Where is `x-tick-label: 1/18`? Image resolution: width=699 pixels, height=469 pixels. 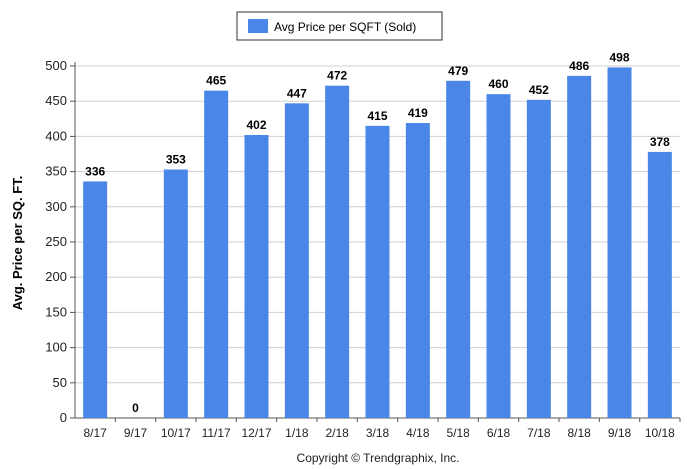
x-tick-label: 1/18 is located at coordinates (297, 433).